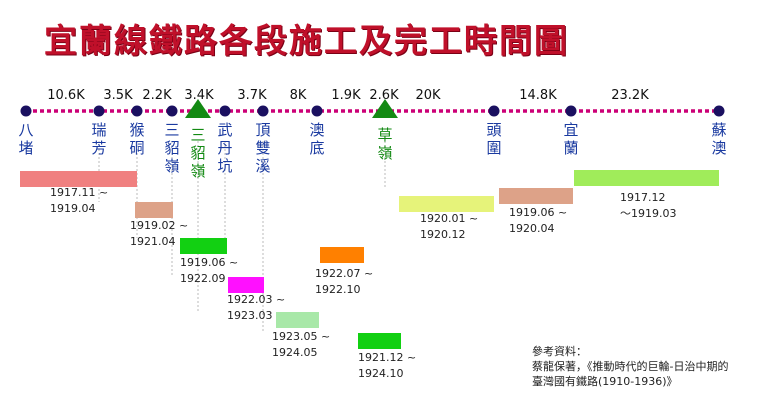 This screenshot has width=770, height=400. Describe the element at coordinates (118, 95) in the screenshot. I see `distance-label: 3.5K` at that location.